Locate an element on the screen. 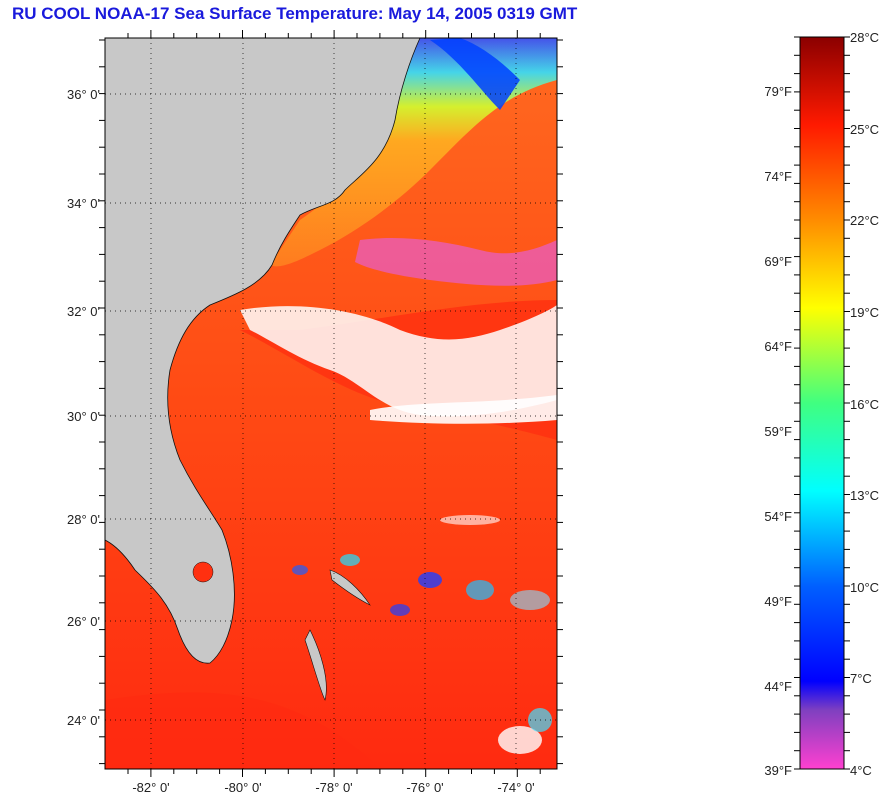 Image resolution: width=889 pixels, height=801 pixels. lat-label: 32° 0' is located at coordinates (83, 311).